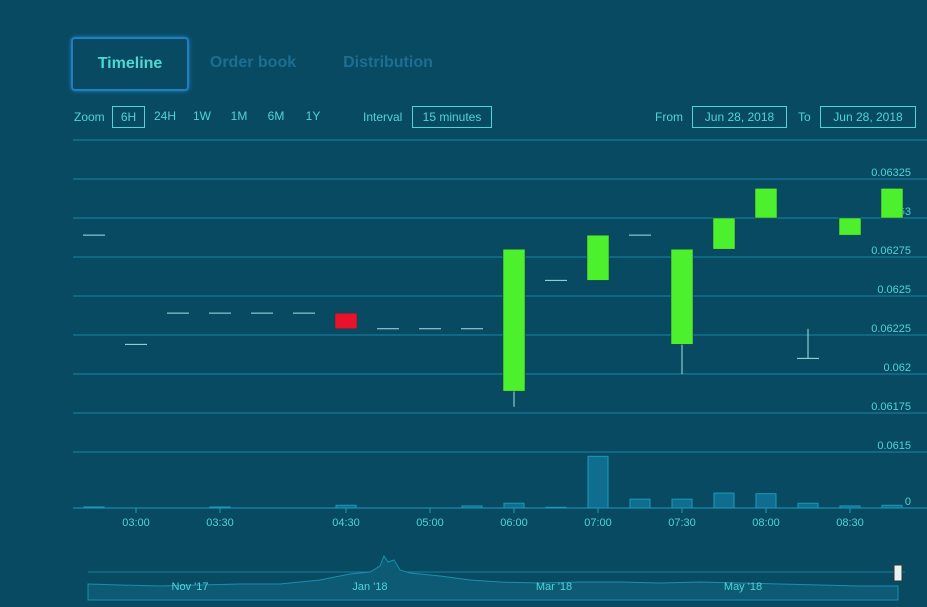 The height and width of the screenshot is (607, 927). What do you see at coordinates (388, 62) in the screenshot?
I see `tab: Distribution` at bounding box center [388, 62].